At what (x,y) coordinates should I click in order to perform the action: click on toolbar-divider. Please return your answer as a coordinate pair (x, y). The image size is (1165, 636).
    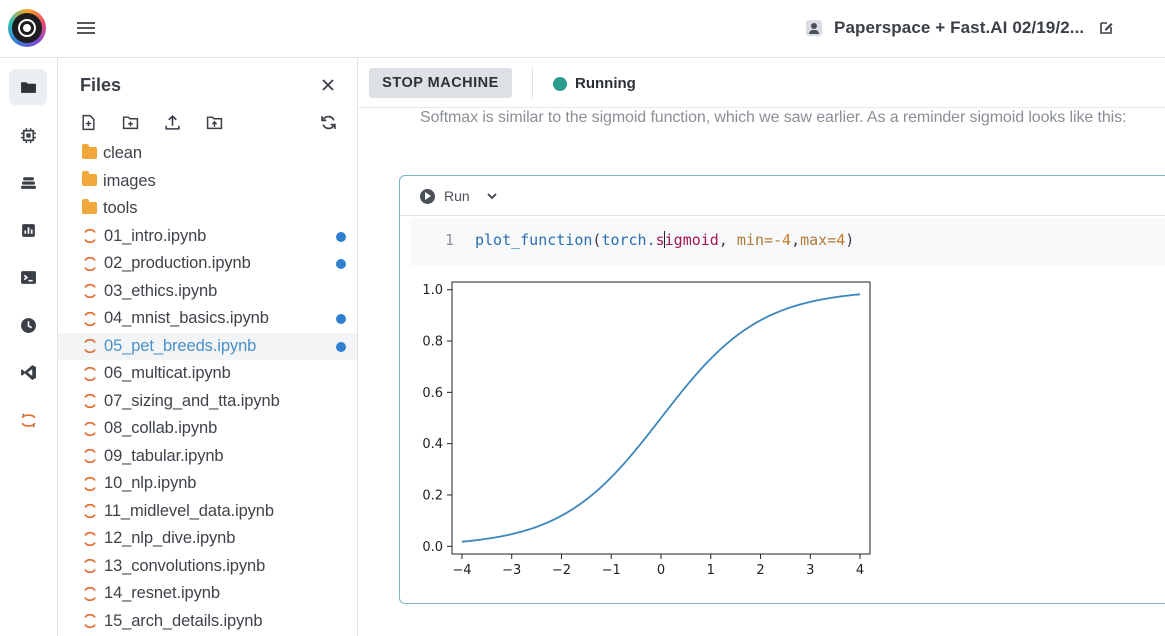
    Looking at the image, I should click on (532, 83).